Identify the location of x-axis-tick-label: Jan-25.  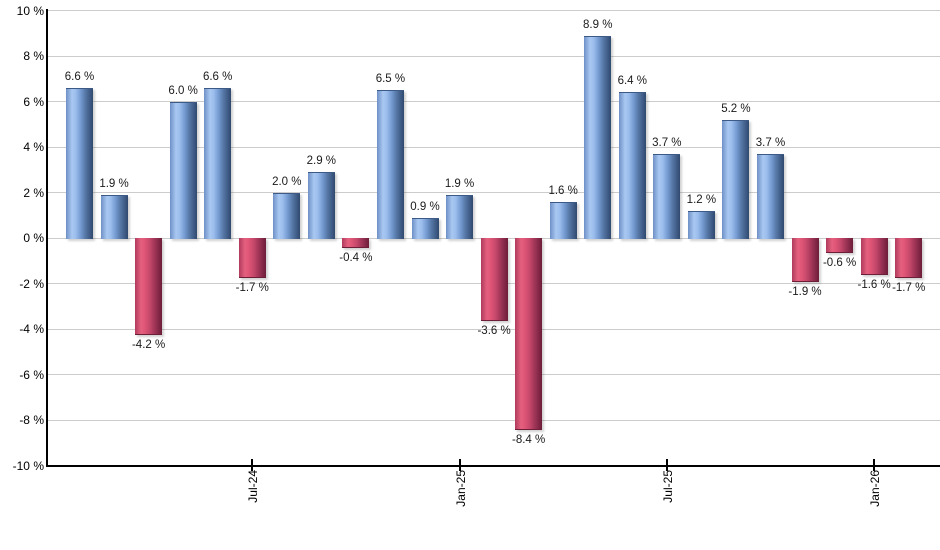
(460, 488).